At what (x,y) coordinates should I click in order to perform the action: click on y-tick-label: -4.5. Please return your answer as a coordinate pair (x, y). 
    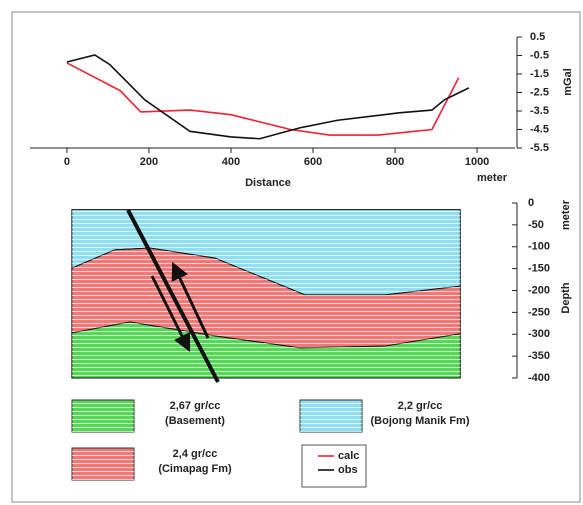
    Looking at the image, I should click on (539, 129).